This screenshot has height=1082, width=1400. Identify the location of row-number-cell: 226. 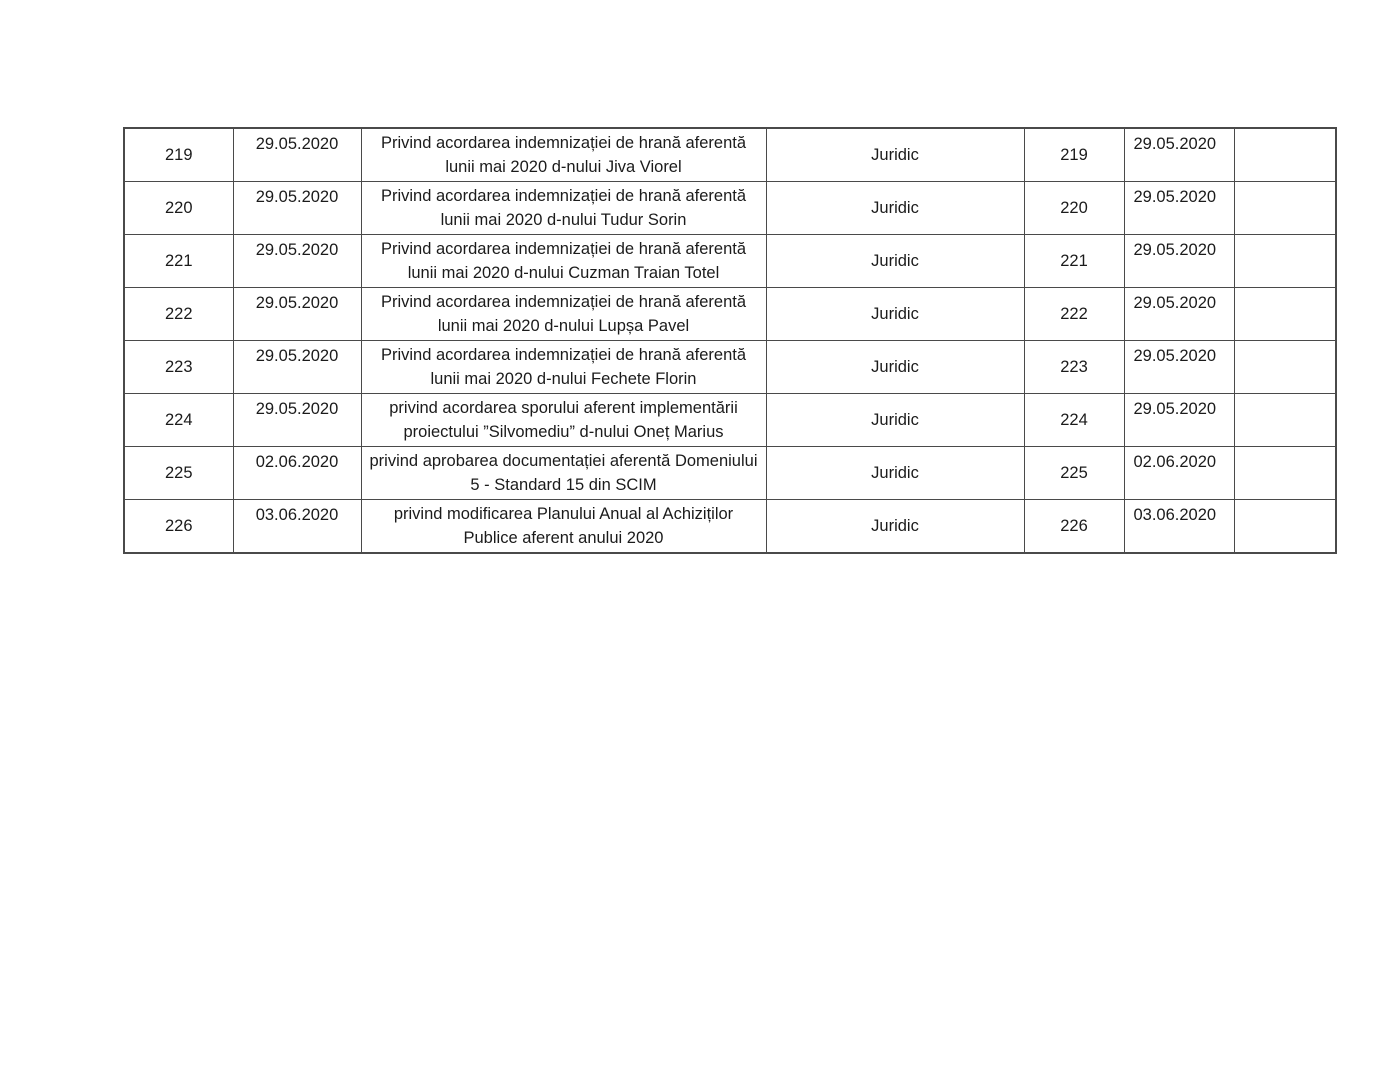
(178, 526).